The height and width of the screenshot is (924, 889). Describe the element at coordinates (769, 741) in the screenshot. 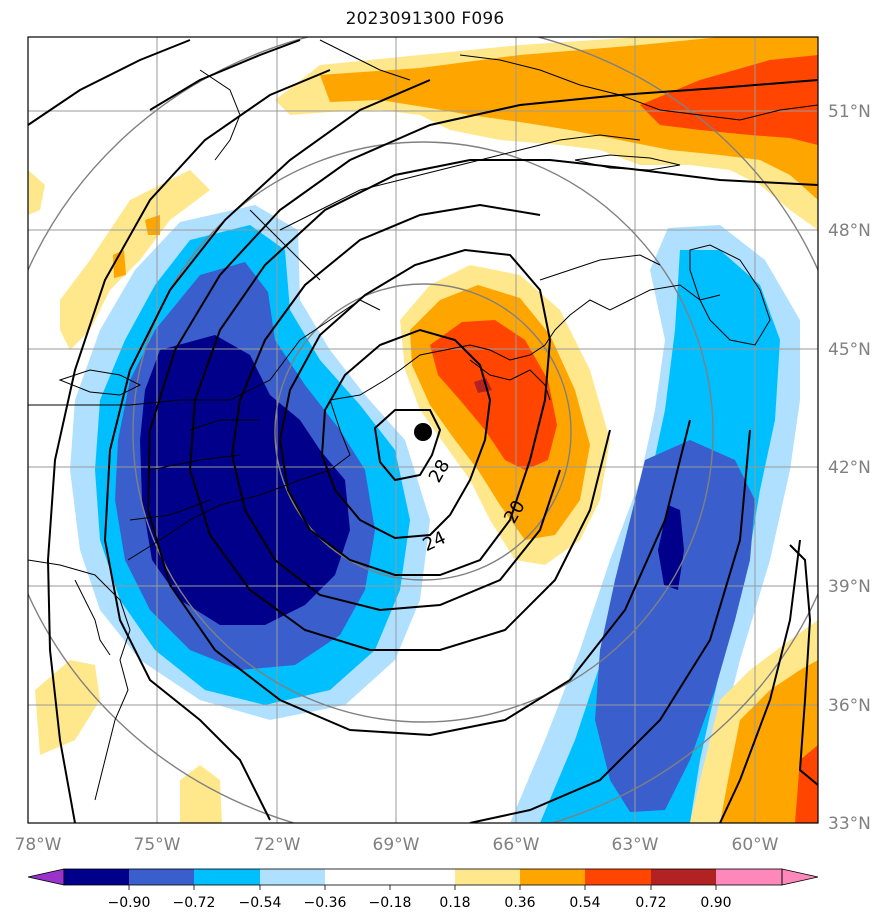

I see `shade-moderate-positive-se` at that location.